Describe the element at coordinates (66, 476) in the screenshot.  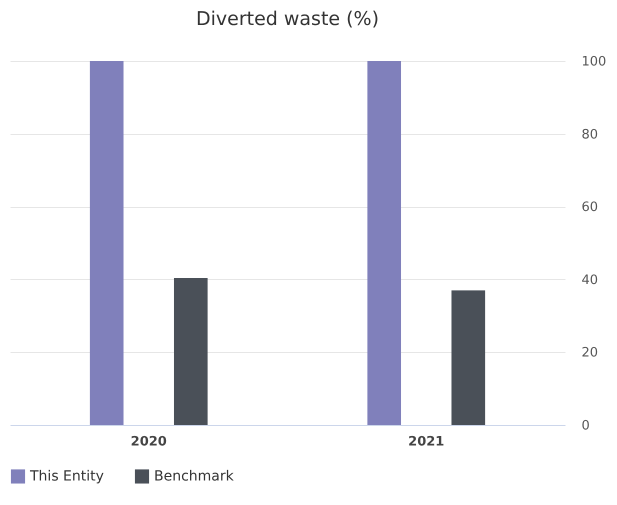
I see `legend-label: This Entity` at that location.